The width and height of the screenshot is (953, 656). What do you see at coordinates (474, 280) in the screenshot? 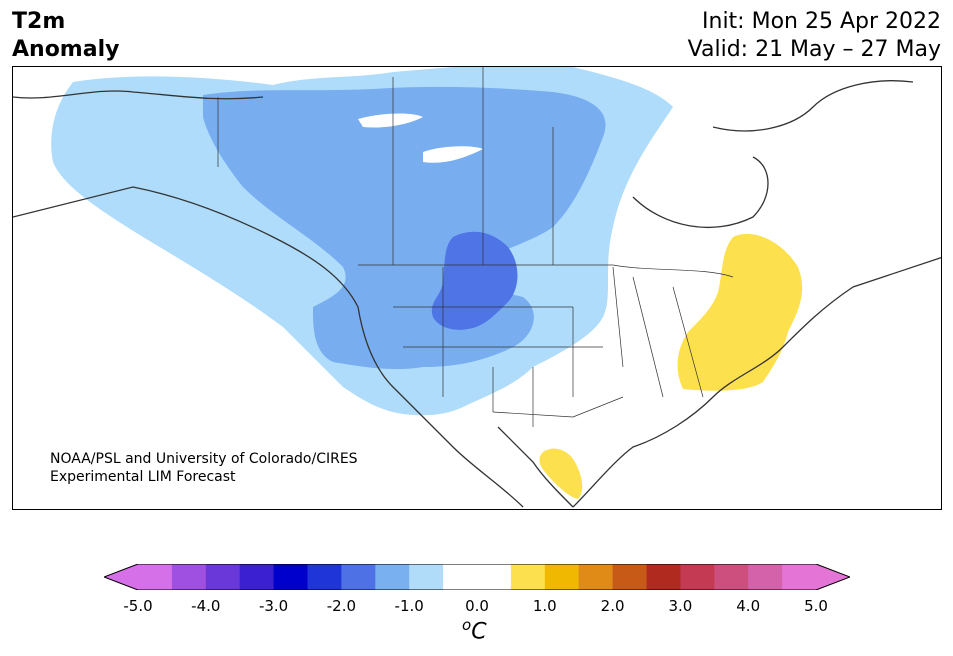
I see `cold-anomaly-dark` at bounding box center [474, 280].